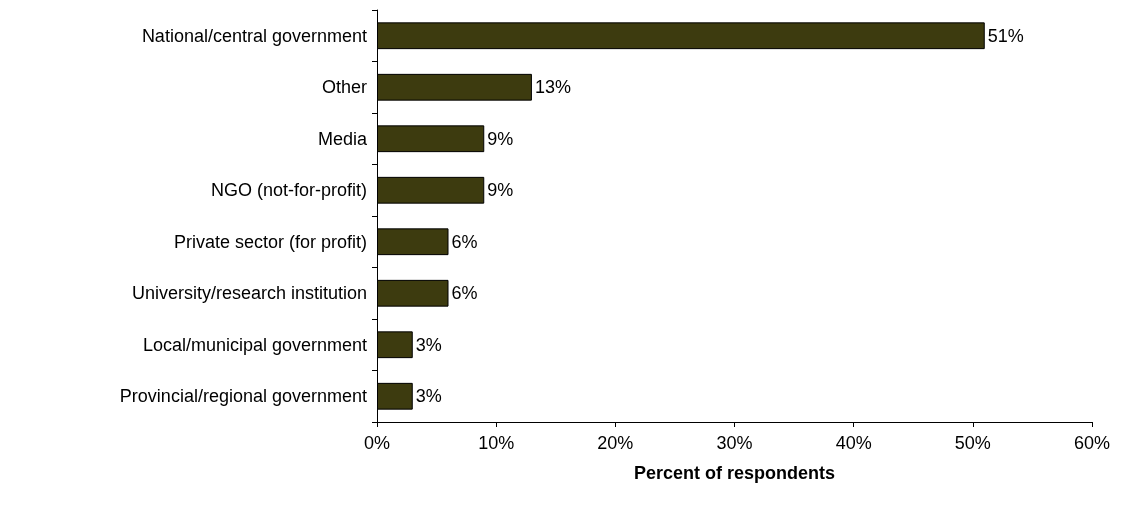 The width and height of the screenshot is (1122, 510). Describe the element at coordinates (615, 443) in the screenshot. I see `x-tick-label: 20%` at that location.